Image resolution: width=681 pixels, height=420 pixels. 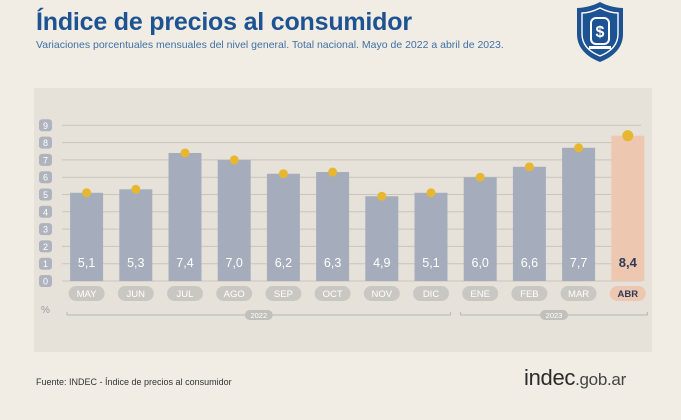 What do you see at coordinates (332, 263) in the screenshot?
I see `data-label: 6,3` at bounding box center [332, 263].